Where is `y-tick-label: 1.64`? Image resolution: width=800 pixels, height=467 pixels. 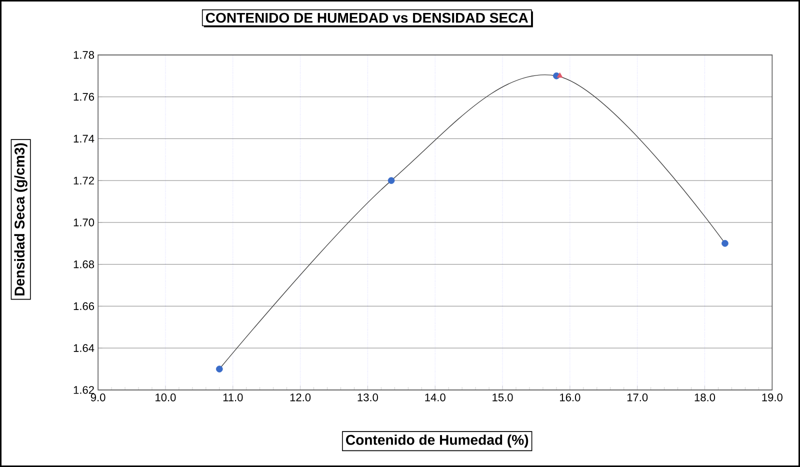 y-tick-label: 1.64 is located at coordinates (84, 348).